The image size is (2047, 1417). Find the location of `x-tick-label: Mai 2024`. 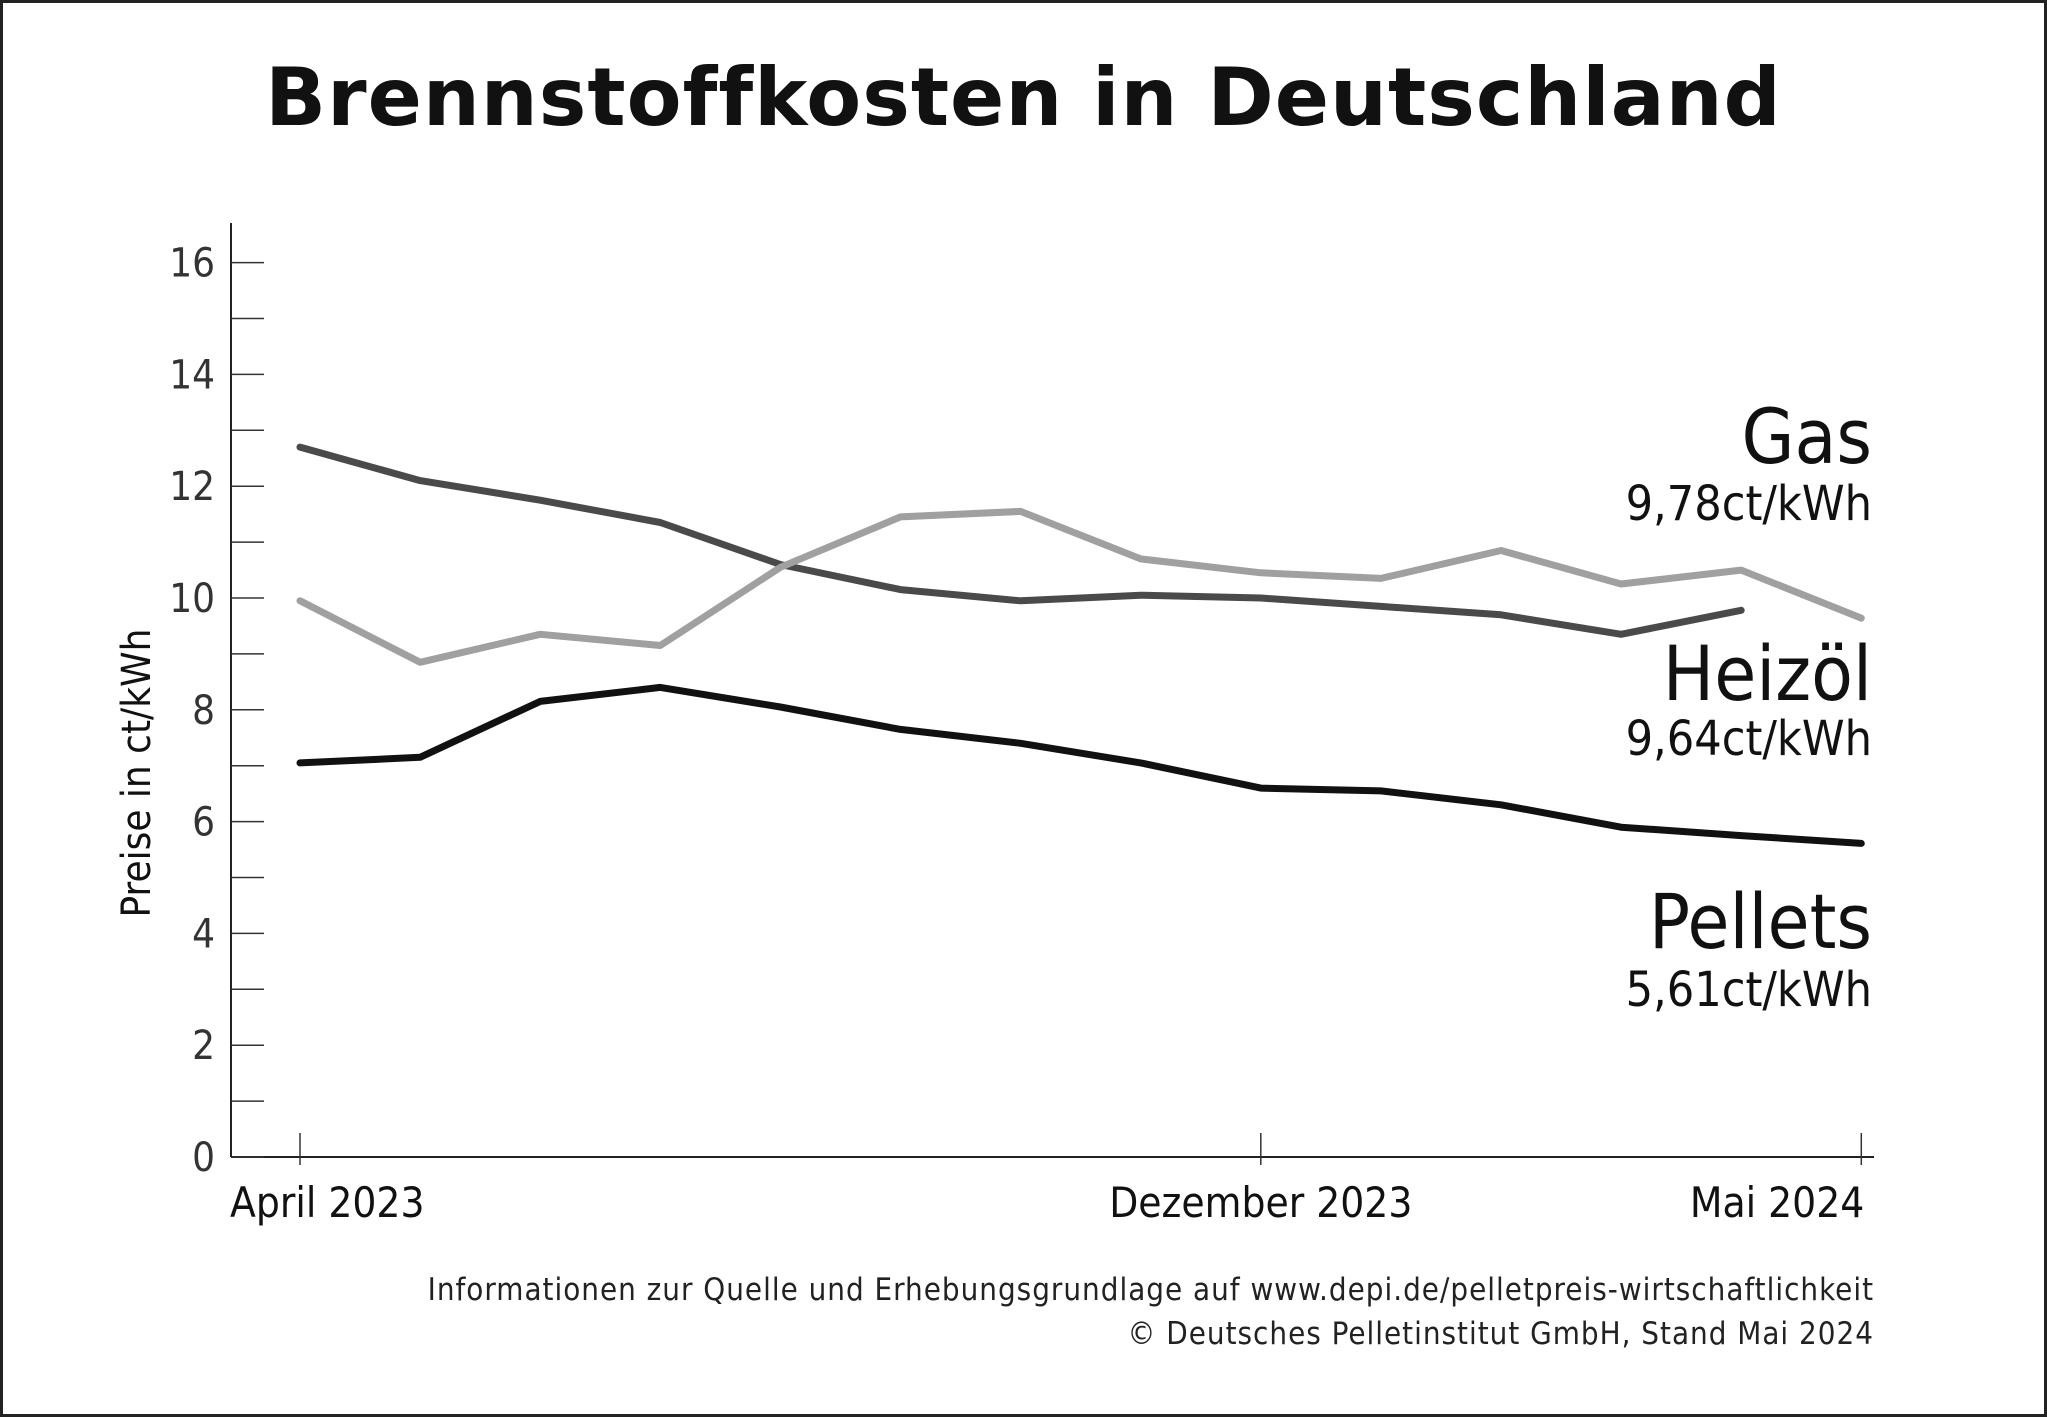

x-tick-label: Mai 2024 is located at coordinates (1777, 1202).